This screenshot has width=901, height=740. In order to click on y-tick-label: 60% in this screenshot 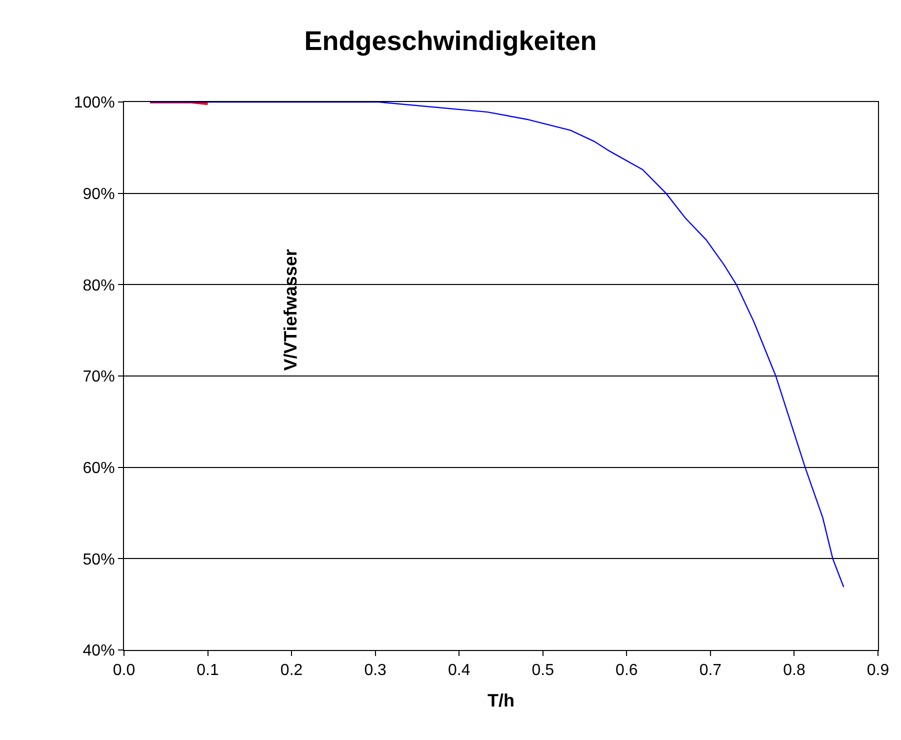, I will do `click(98, 468)`.